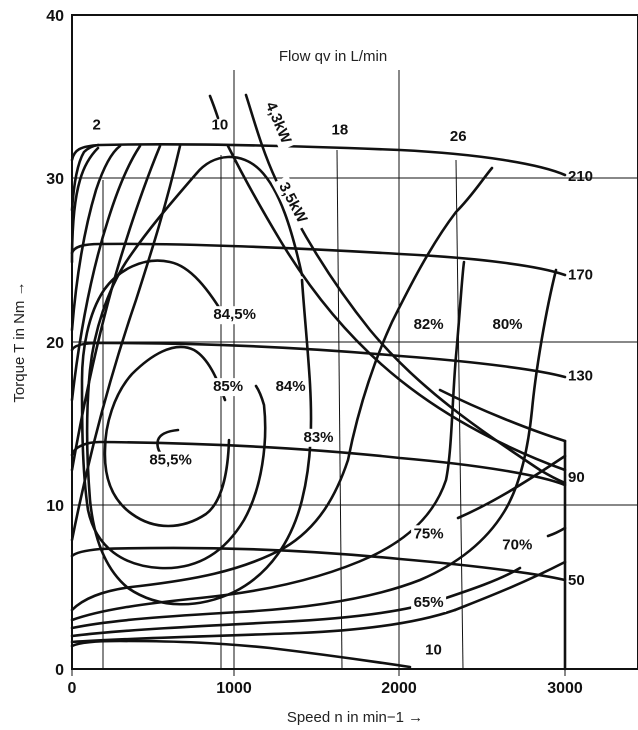 Image resolution: width=638 pixels, height=730 pixels. I want to click on y-tick-0: 0, so click(59, 670).